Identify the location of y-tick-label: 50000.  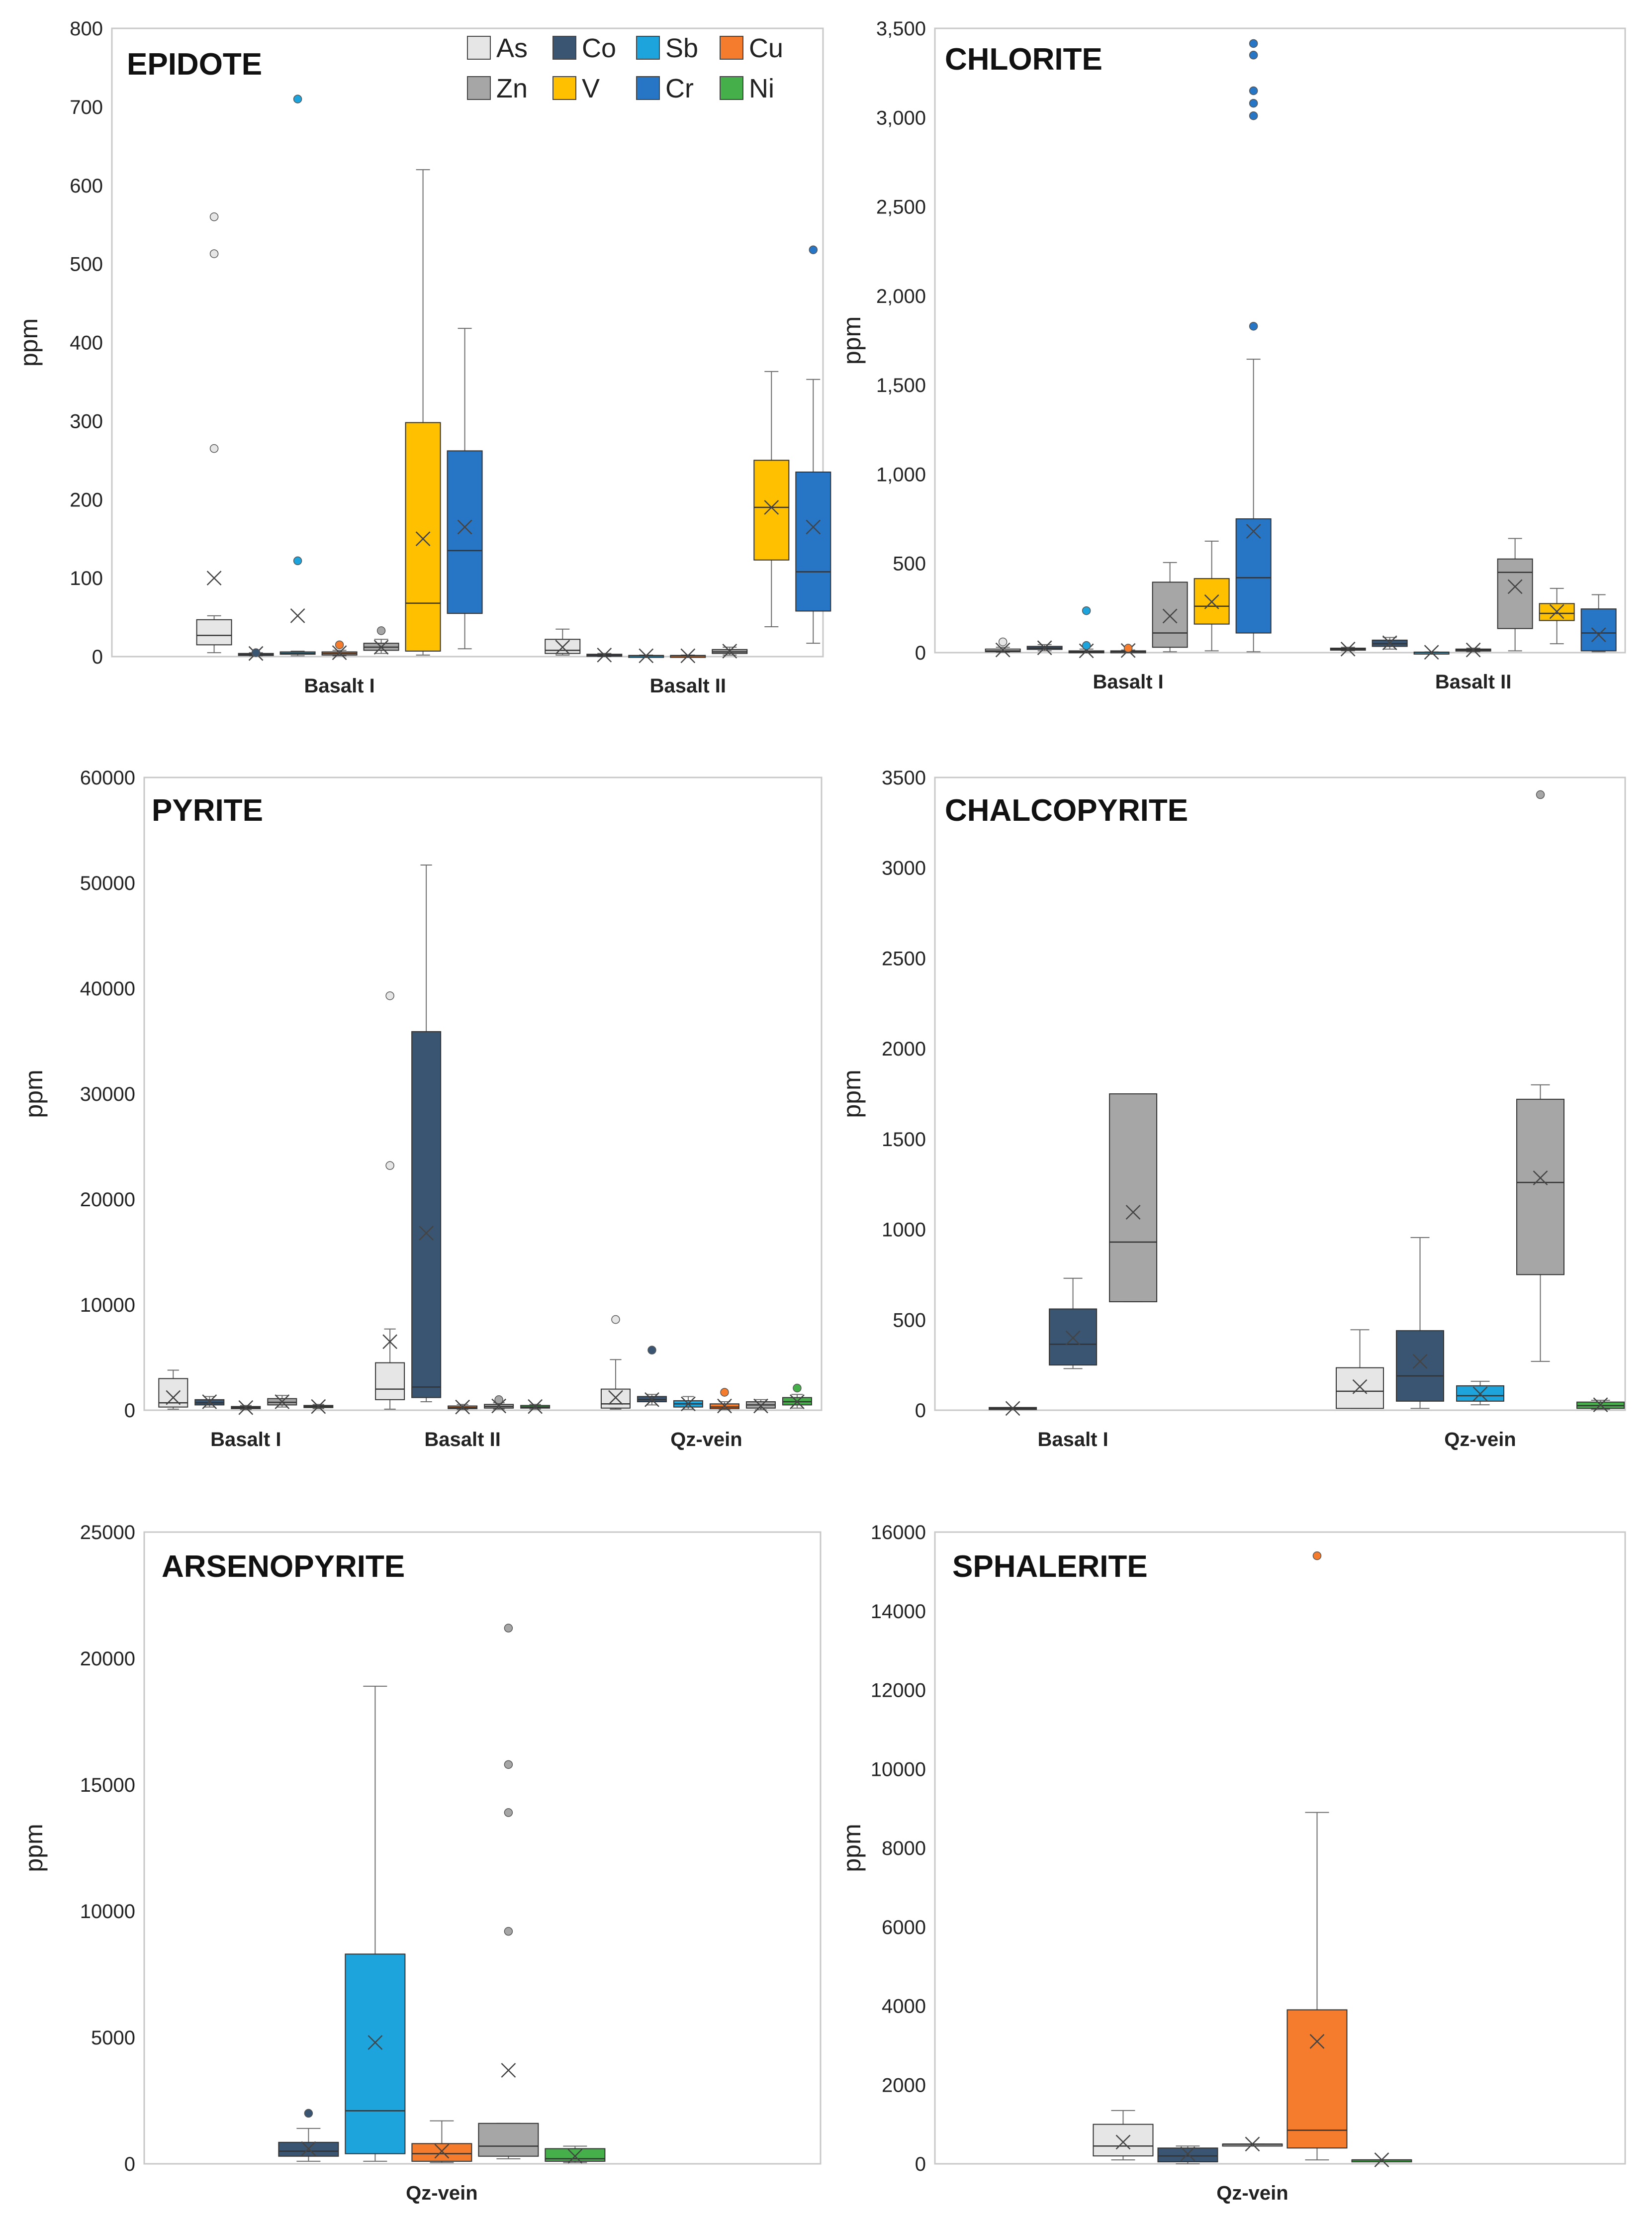
(107, 883).